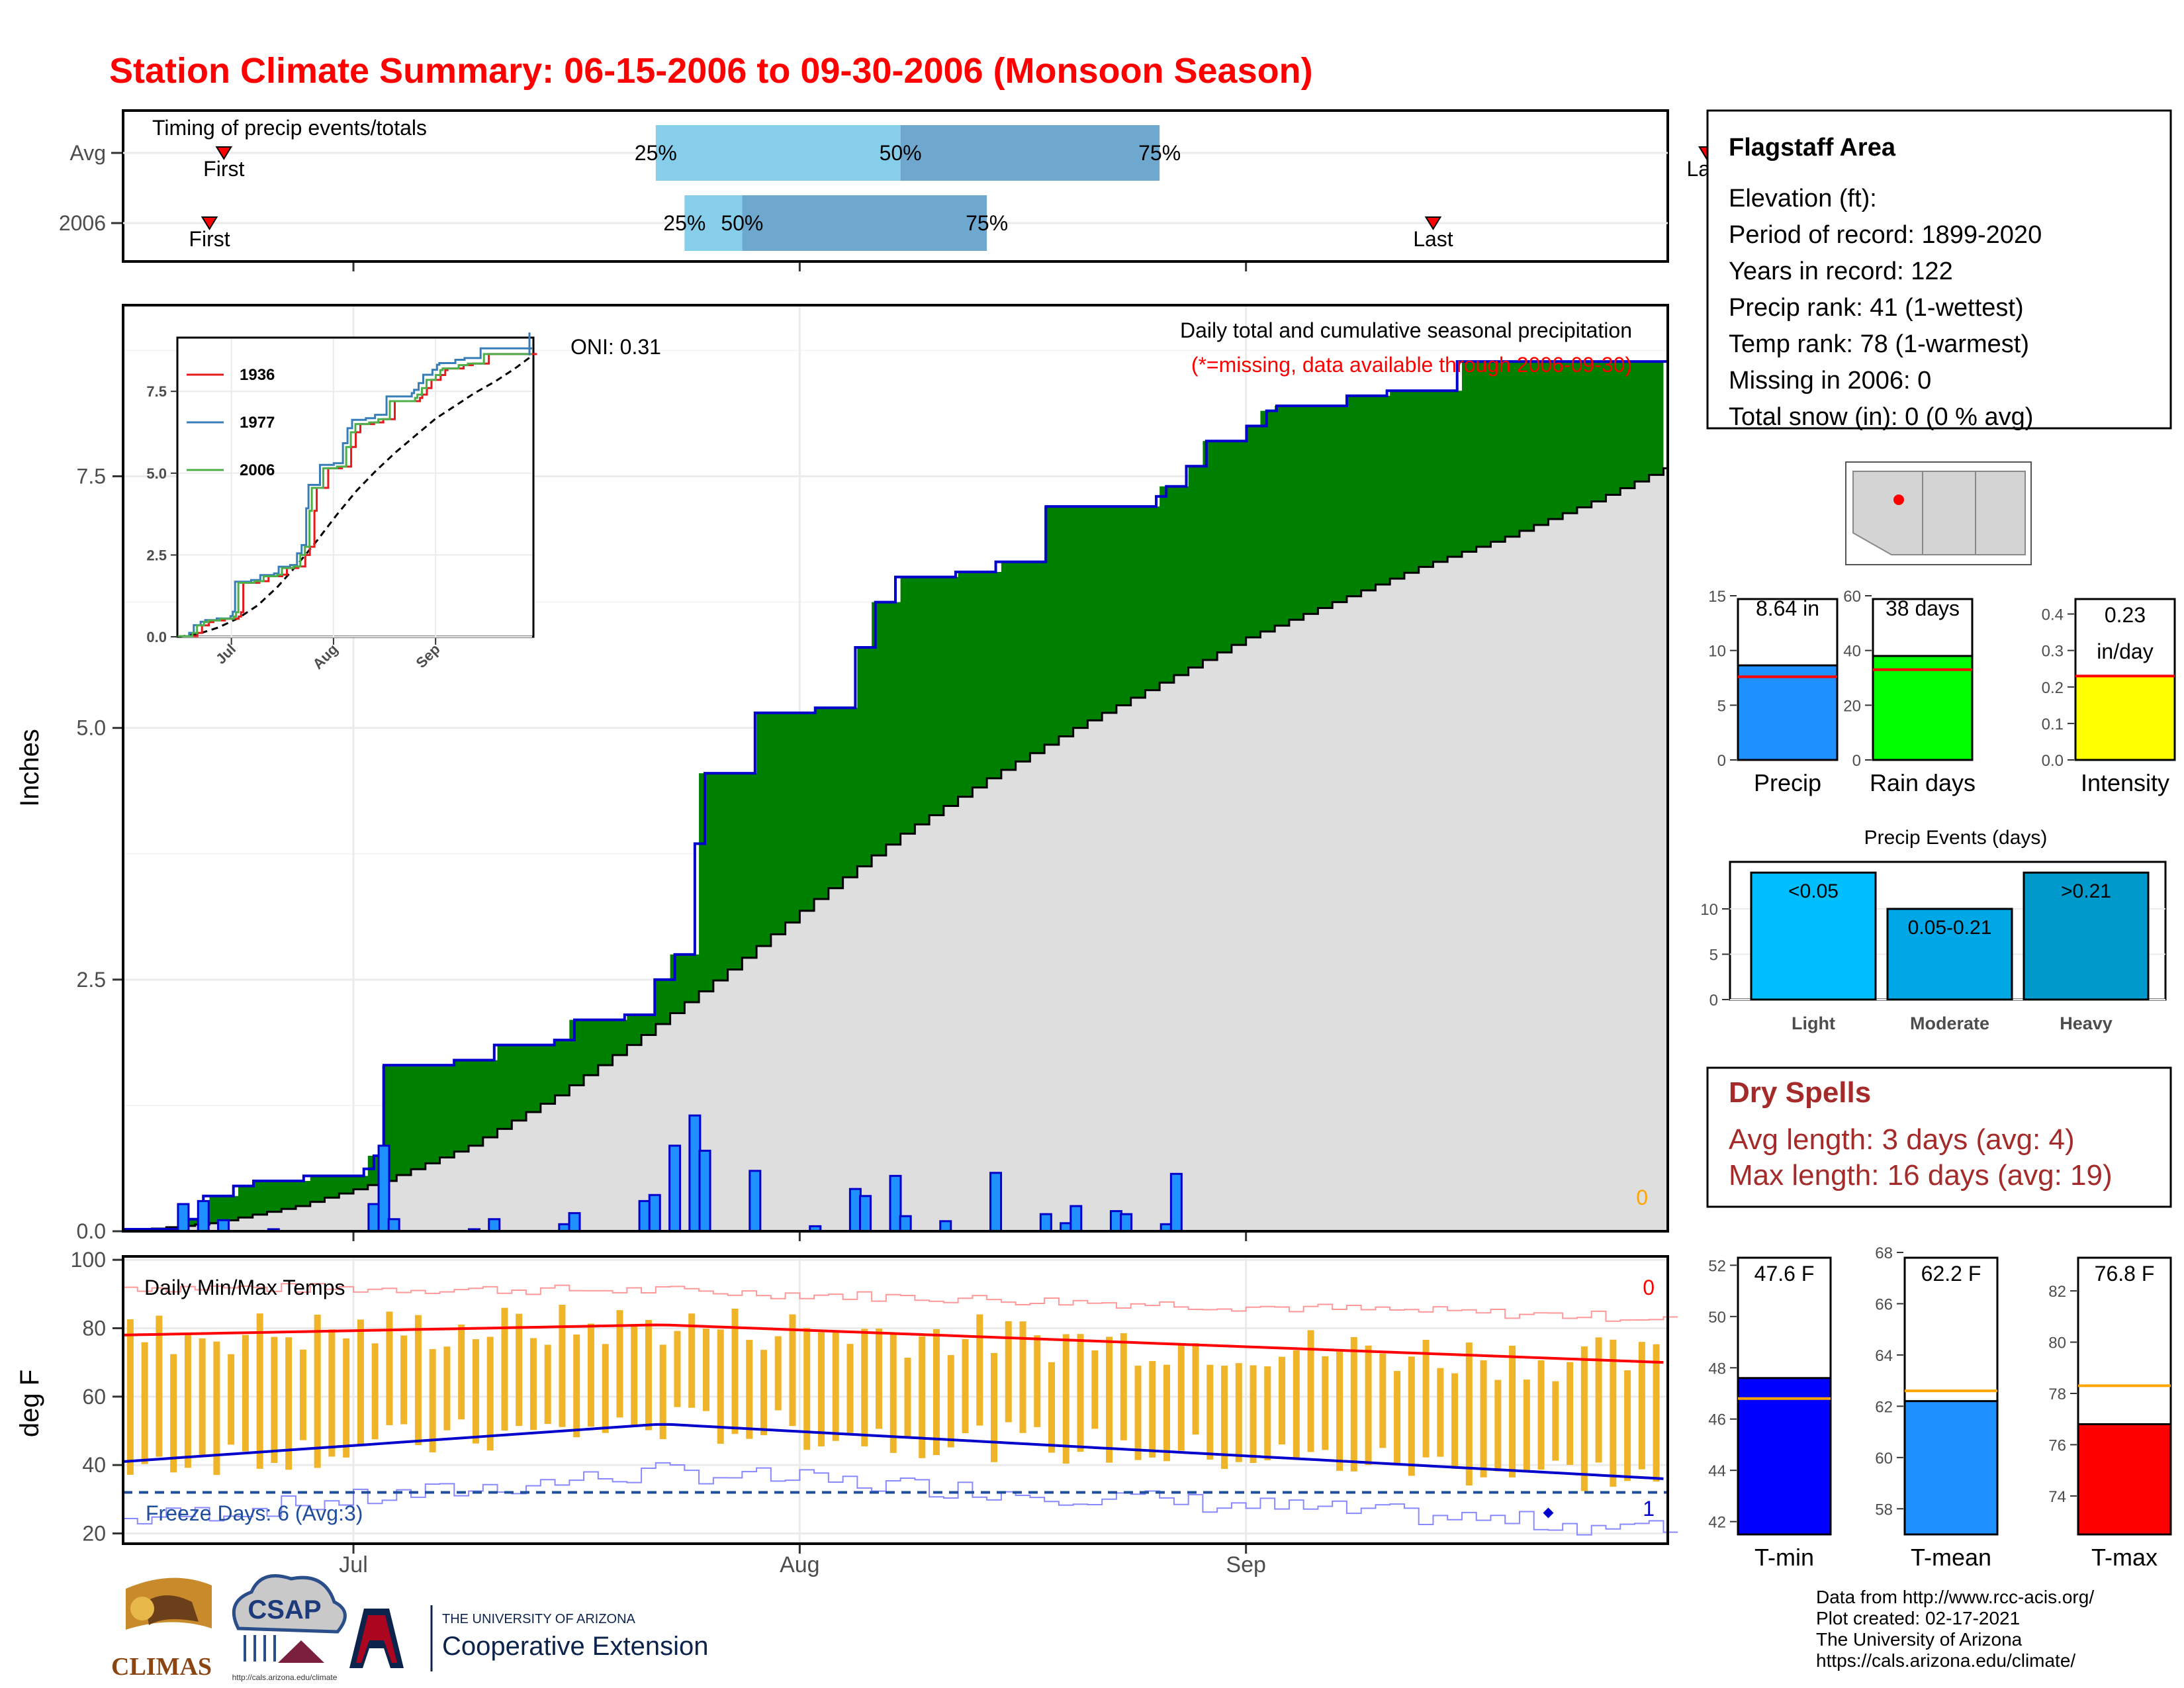  I want to click on inset-y-tick: 5.0, so click(156, 473).